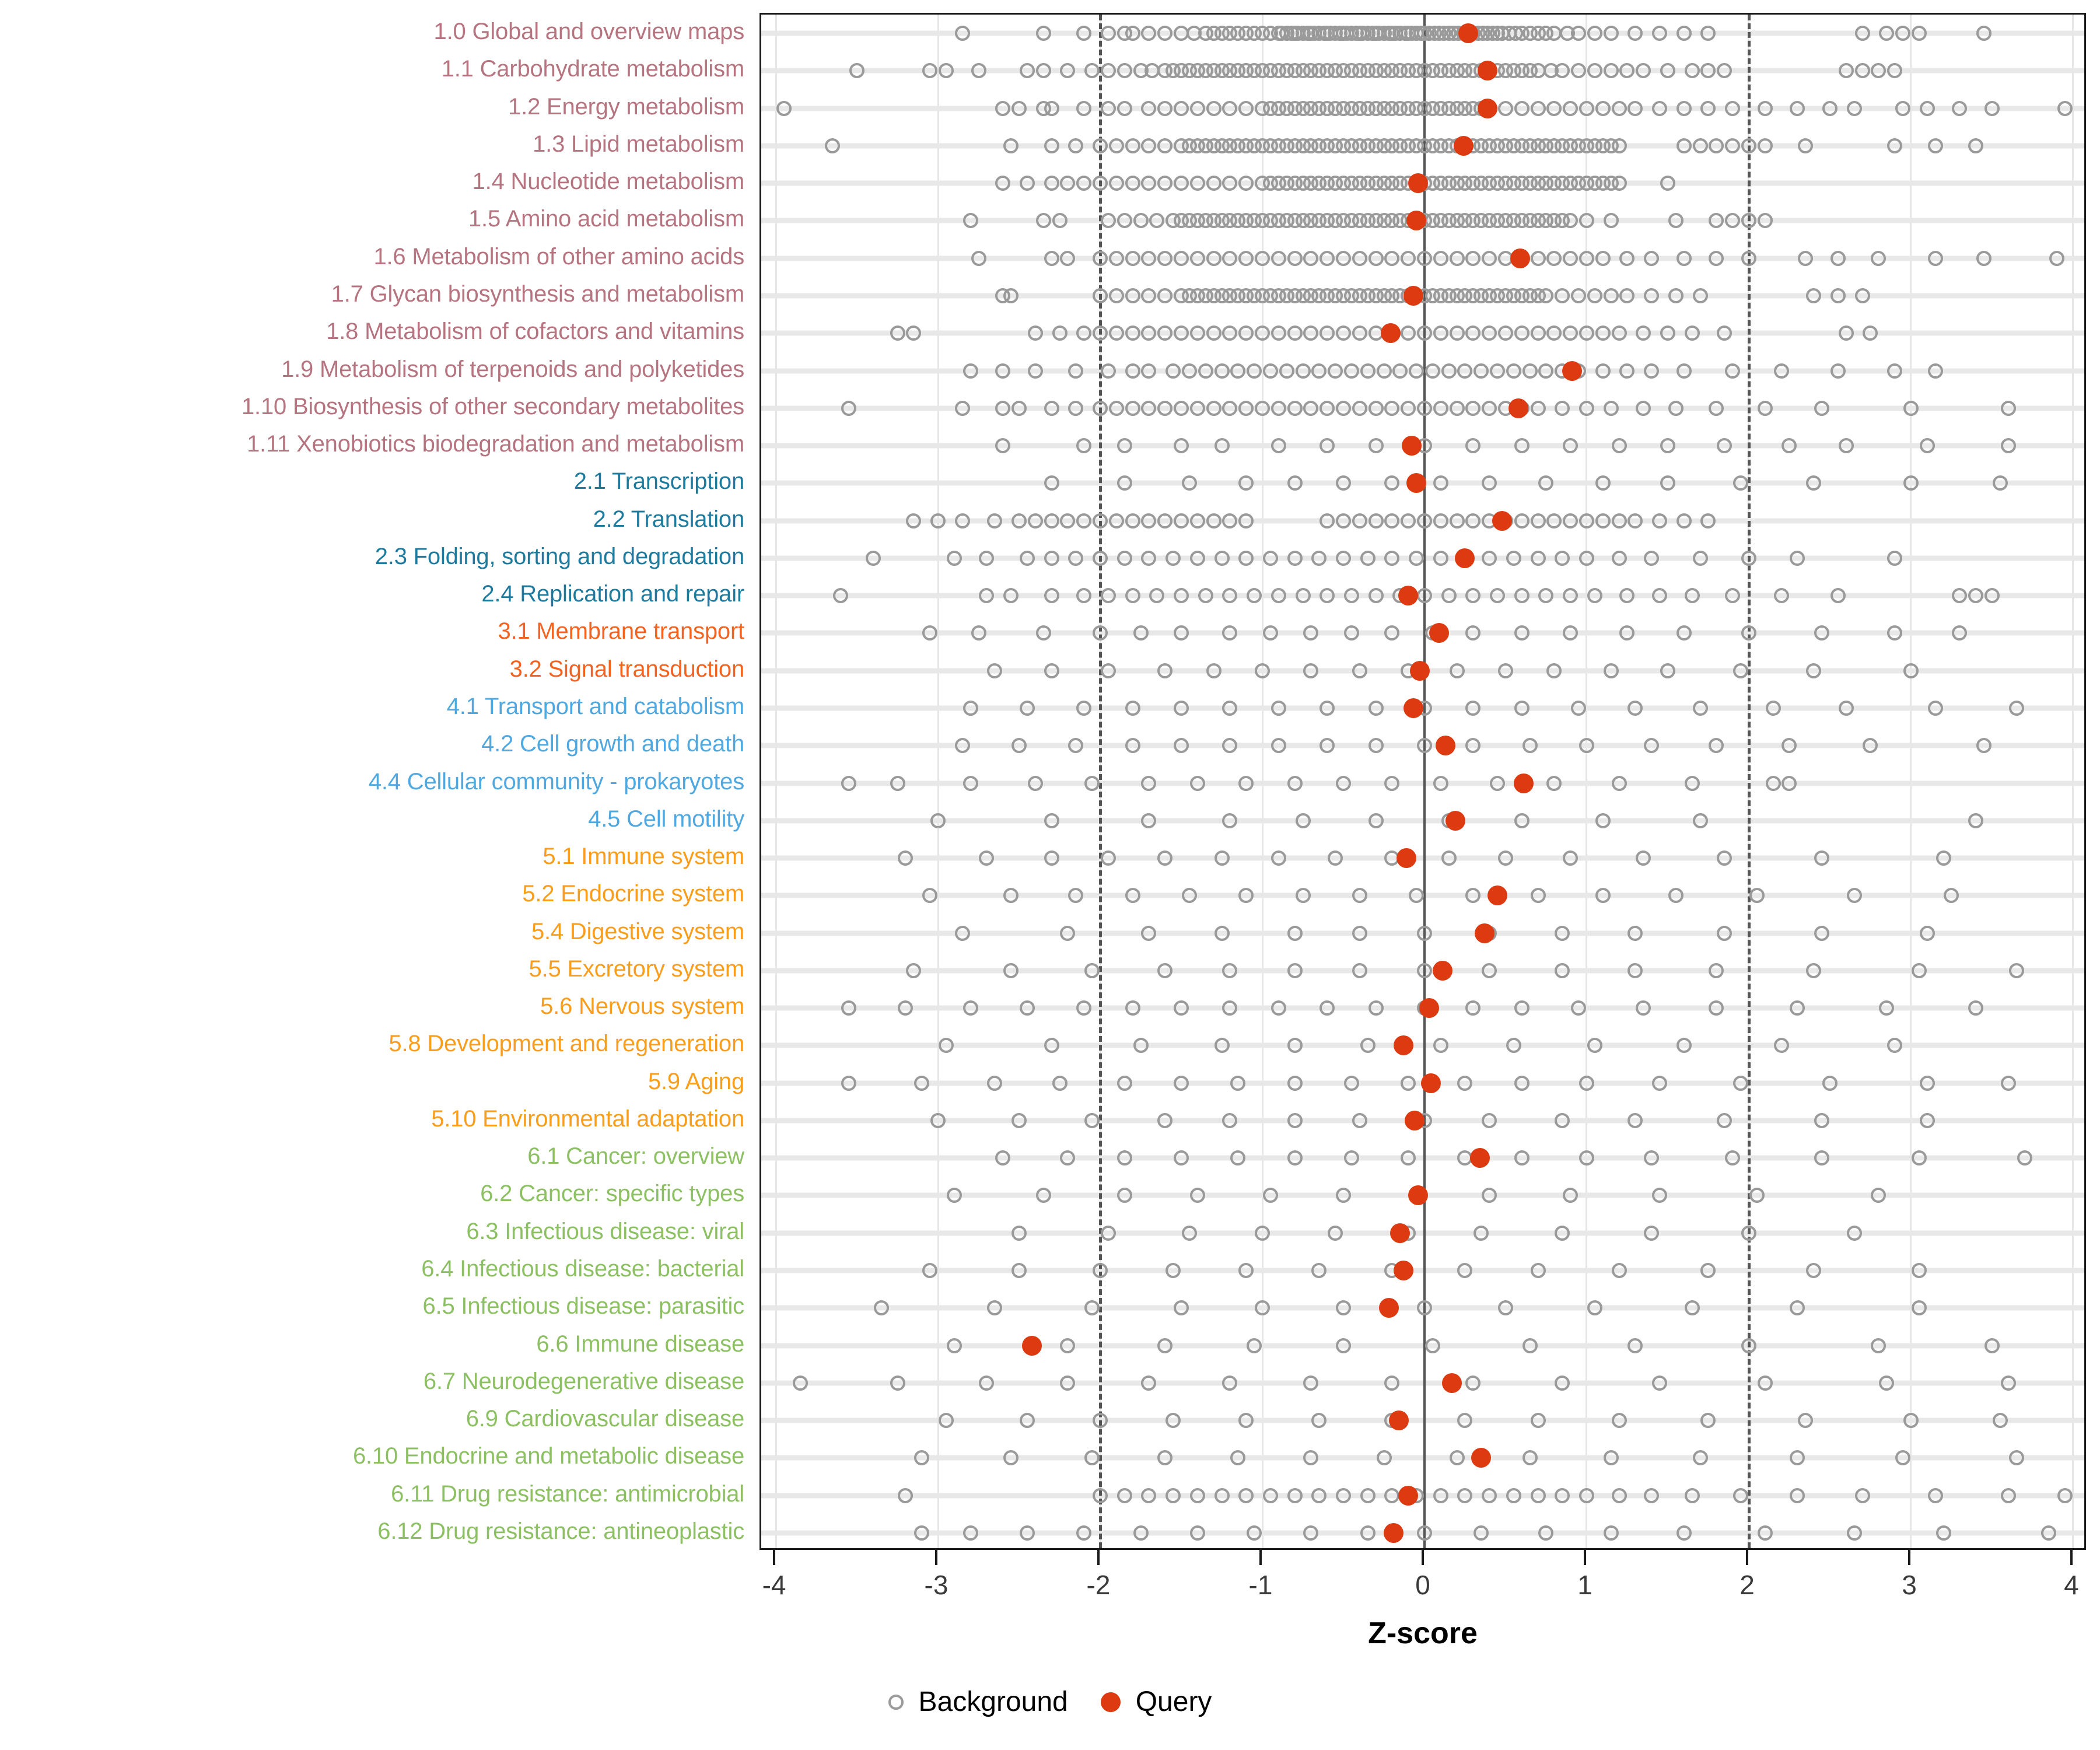 The width and height of the screenshot is (2100, 1750). What do you see at coordinates (1156, 1702) in the screenshot?
I see `legend-item-query: Query` at bounding box center [1156, 1702].